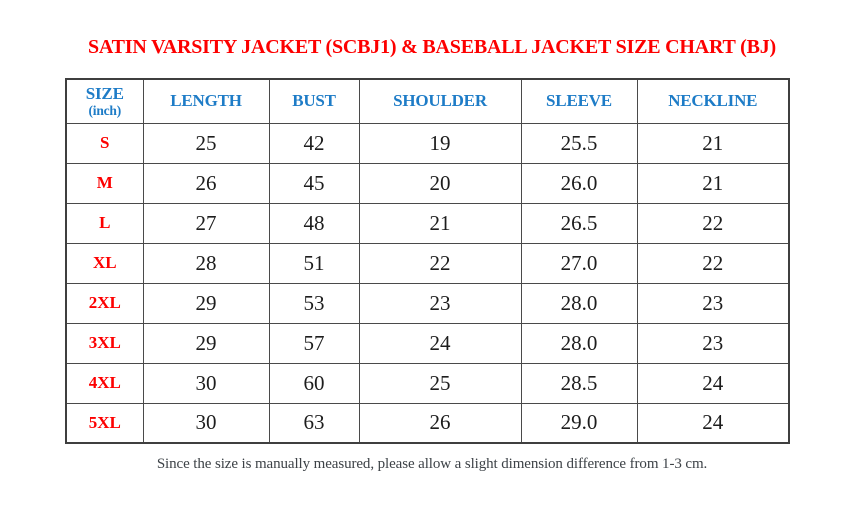 This screenshot has height=523, width=864. I want to click on size-label: XL, so click(104, 263).